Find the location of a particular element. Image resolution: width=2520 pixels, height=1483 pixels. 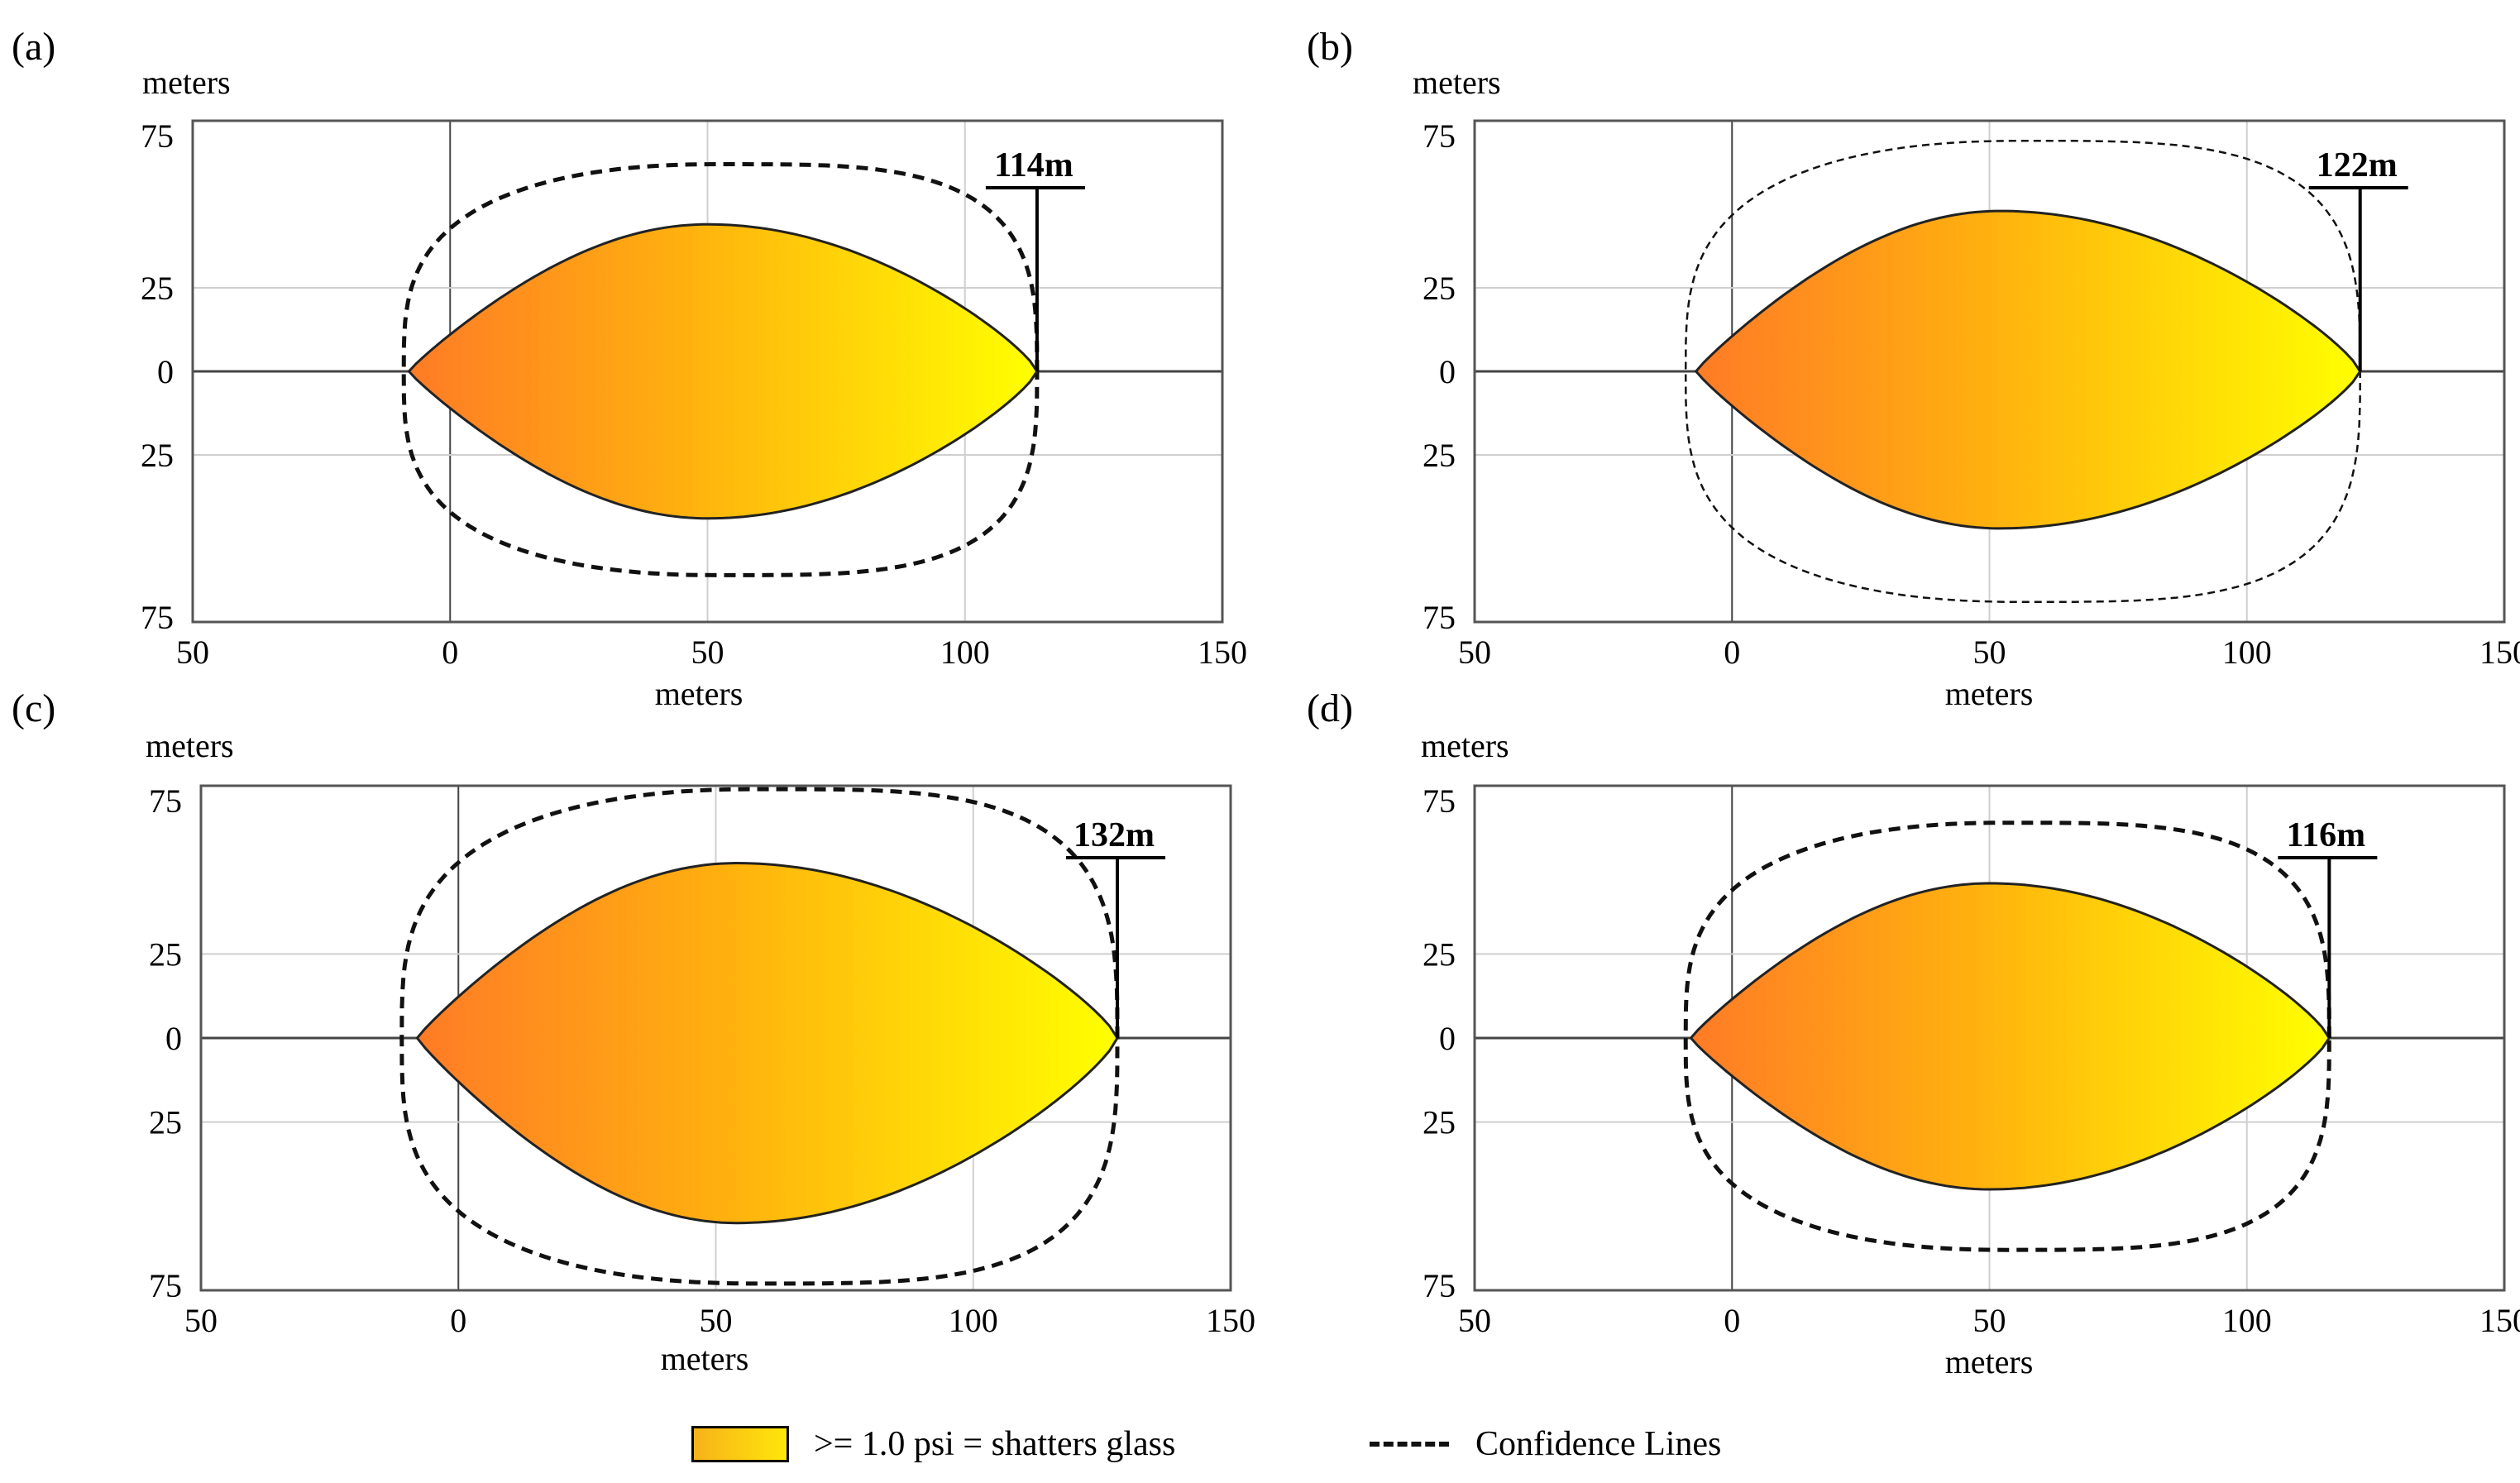

legend-line: Confidence Lines is located at coordinates (1545, 1444).